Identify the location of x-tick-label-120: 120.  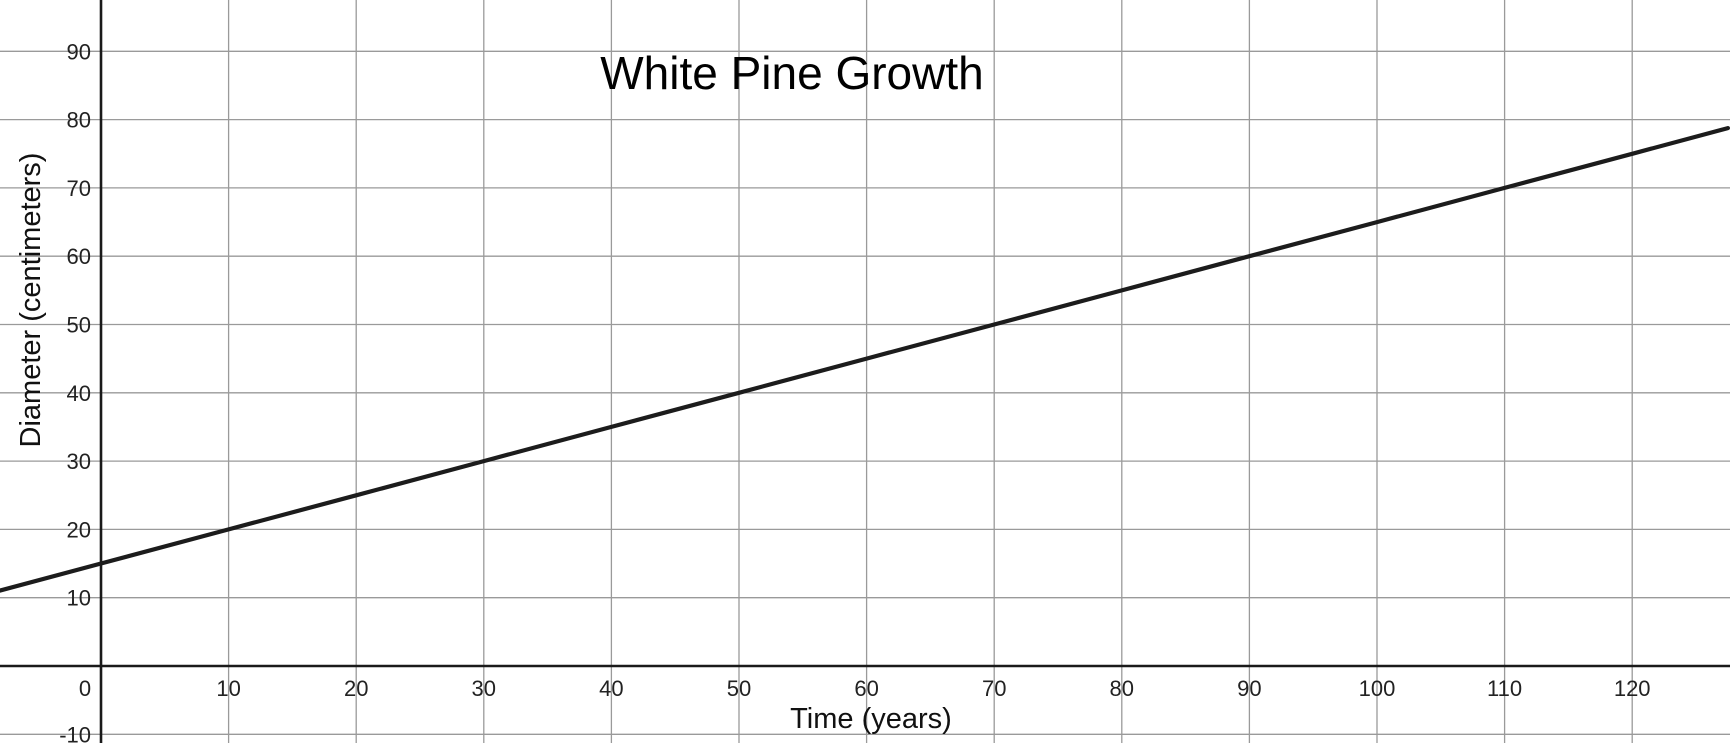
(1632, 688).